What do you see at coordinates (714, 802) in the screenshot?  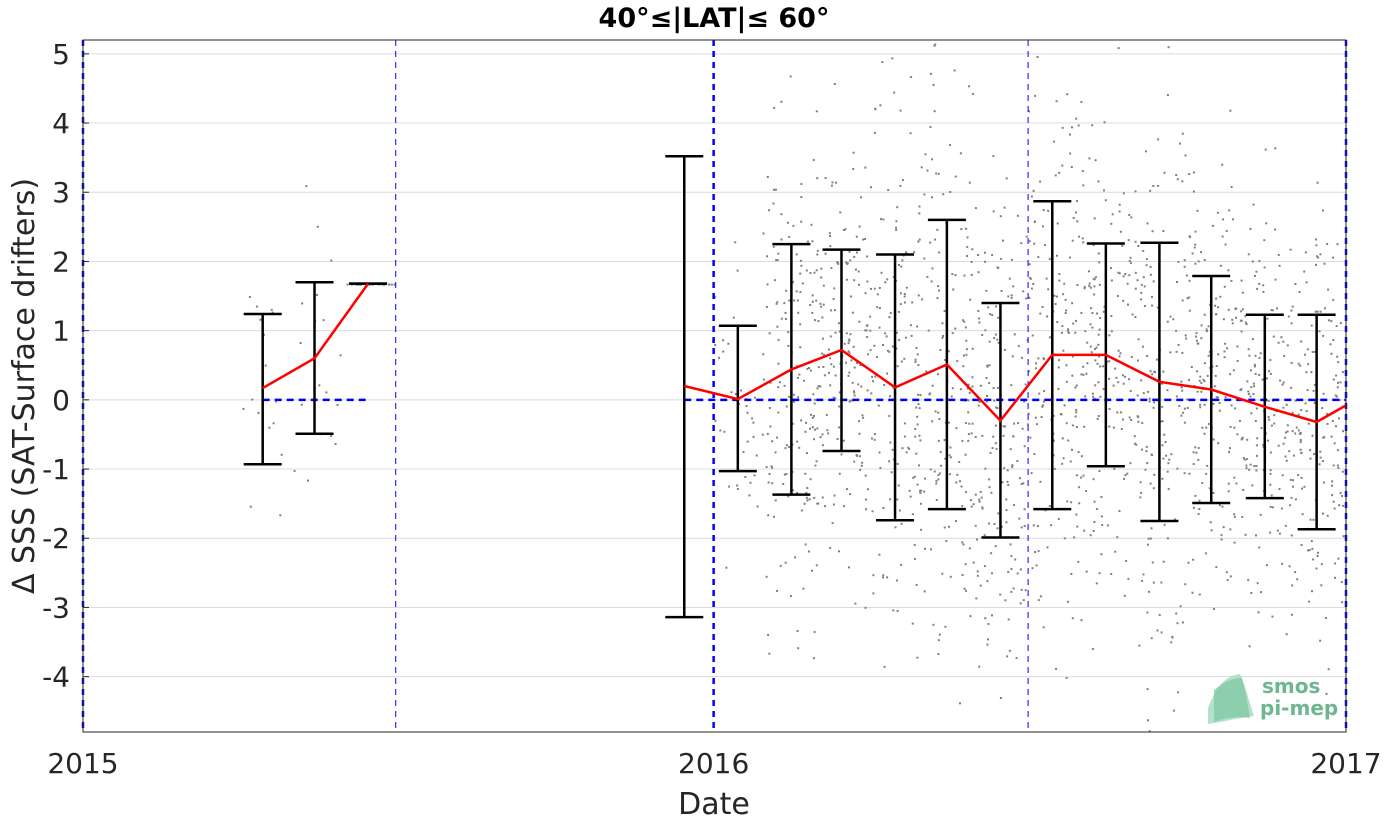 I see `x-axis-label: Date` at bounding box center [714, 802].